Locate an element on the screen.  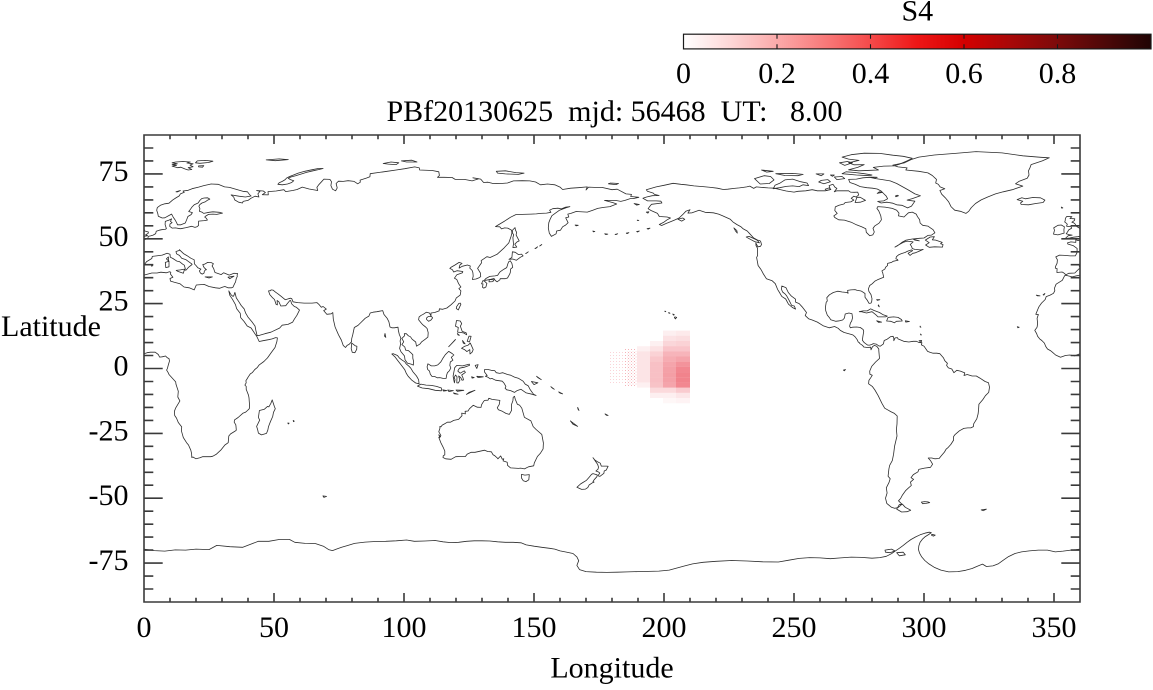
svg-text: 150 is located at coordinates (534, 627).